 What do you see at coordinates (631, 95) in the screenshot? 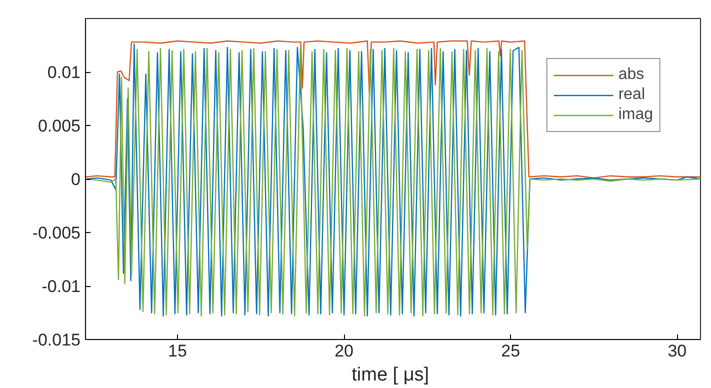
I see `legend-label: real` at bounding box center [631, 95].